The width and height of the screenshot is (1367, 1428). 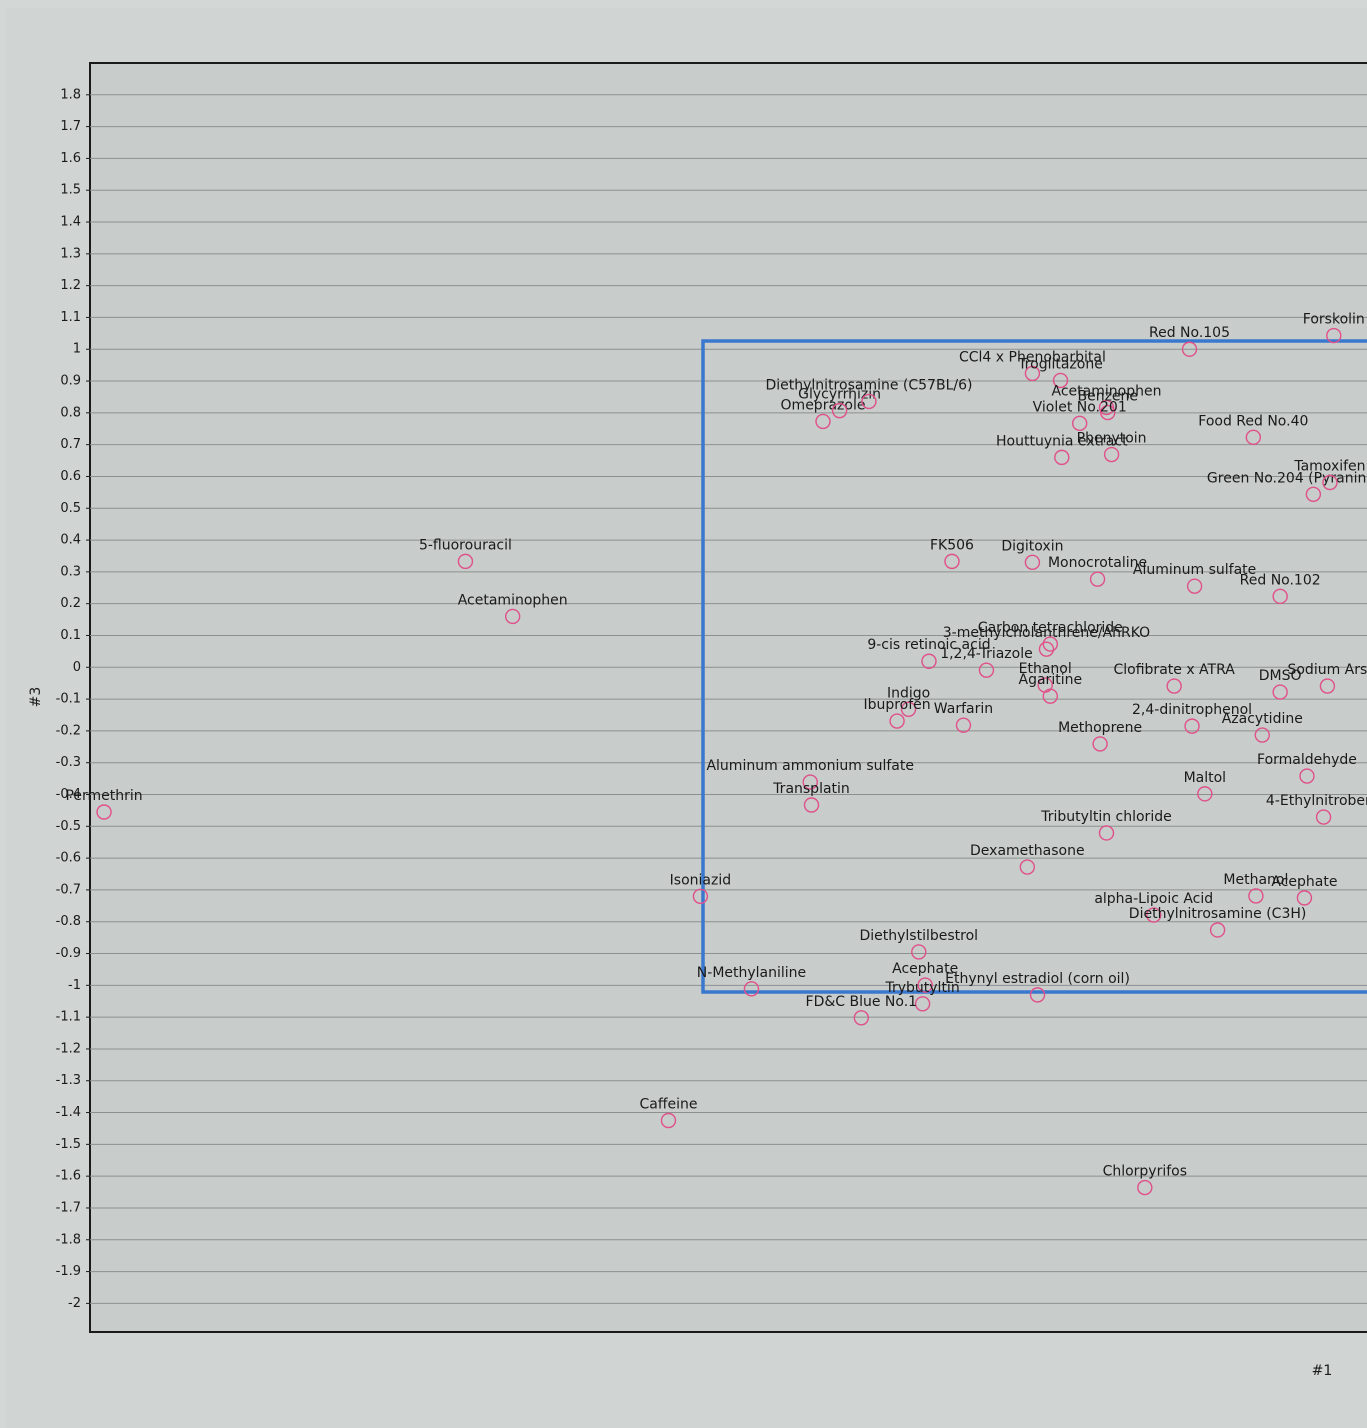 What do you see at coordinates (70, 317) in the screenshot?
I see `y-tick-label: 1.1` at bounding box center [70, 317].